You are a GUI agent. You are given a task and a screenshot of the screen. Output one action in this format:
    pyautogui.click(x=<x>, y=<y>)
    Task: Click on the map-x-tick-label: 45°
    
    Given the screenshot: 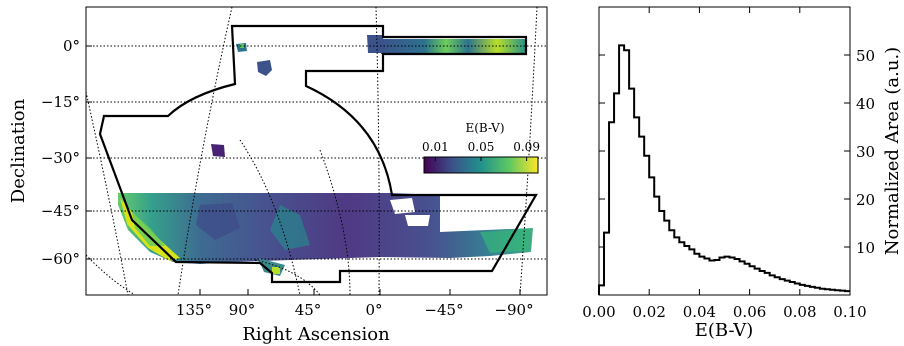 What is the action you would take?
    pyautogui.click(x=308, y=310)
    